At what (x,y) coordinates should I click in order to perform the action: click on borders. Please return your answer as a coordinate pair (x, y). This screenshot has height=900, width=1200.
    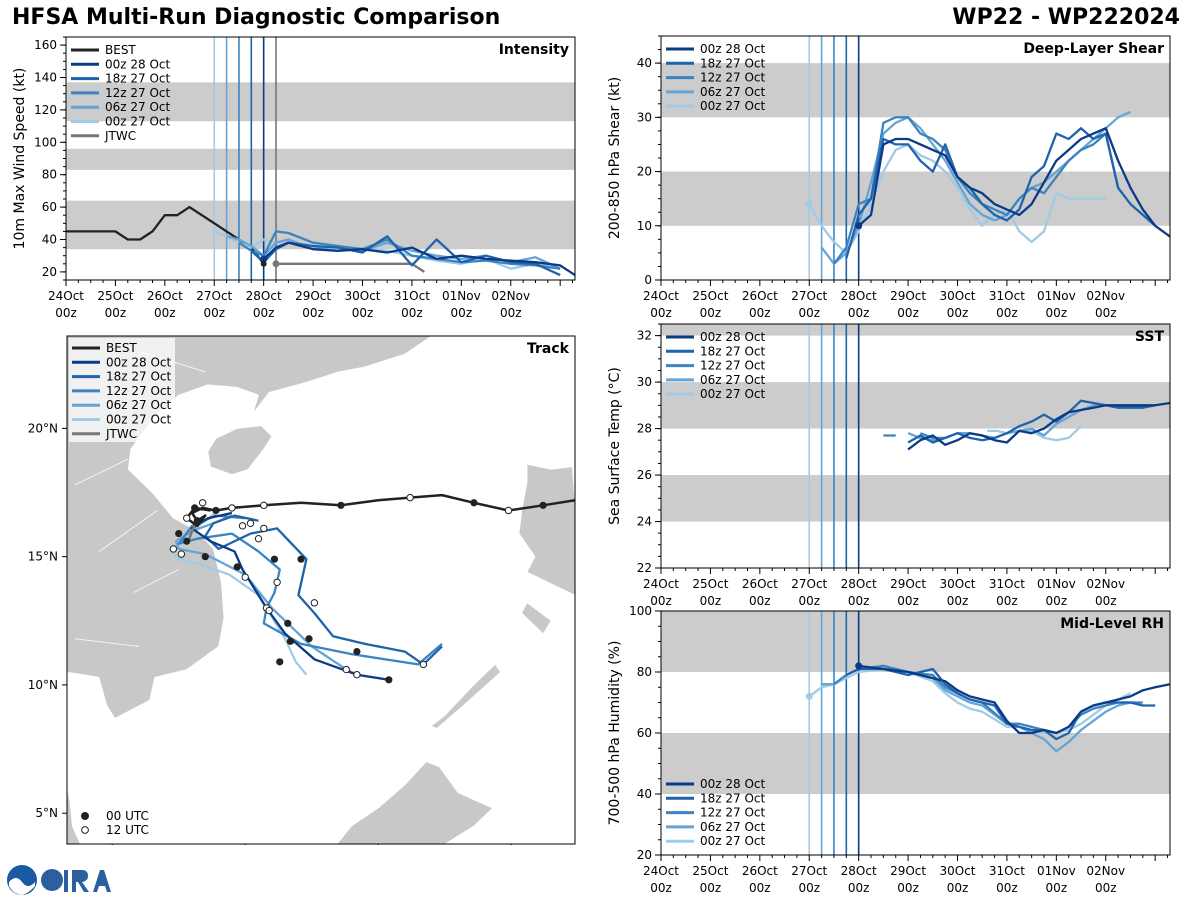
    Looking at the image, I should click on (140, 499).